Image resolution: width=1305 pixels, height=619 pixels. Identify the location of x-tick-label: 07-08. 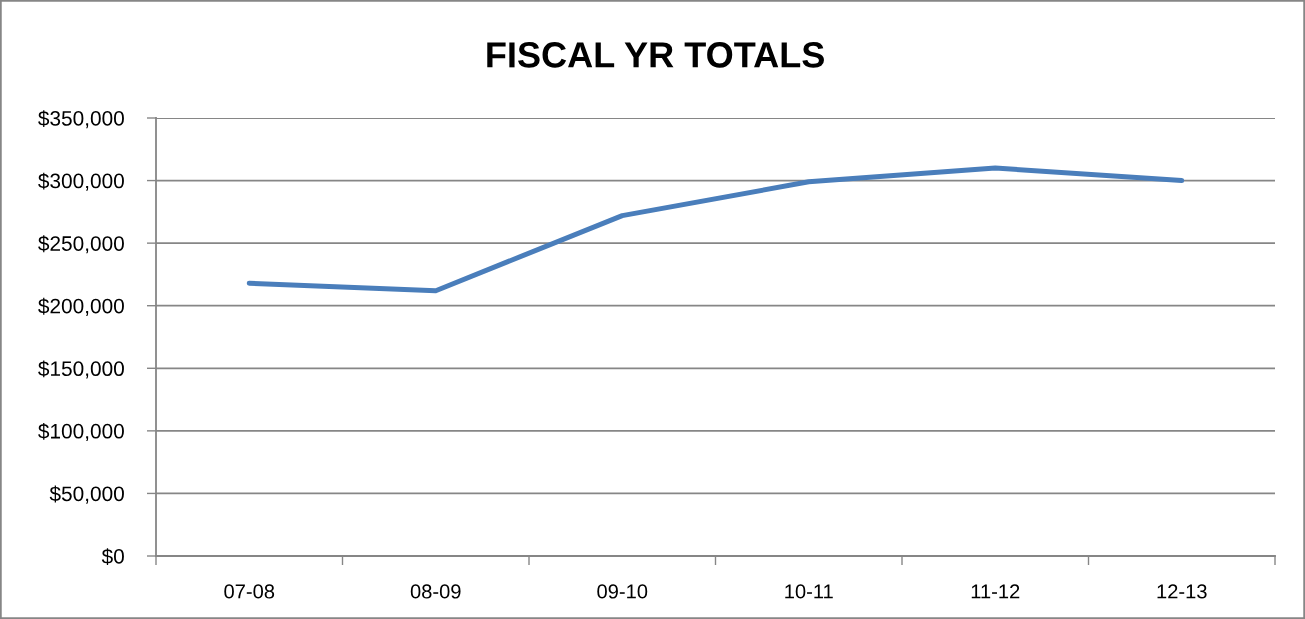
(249, 591).